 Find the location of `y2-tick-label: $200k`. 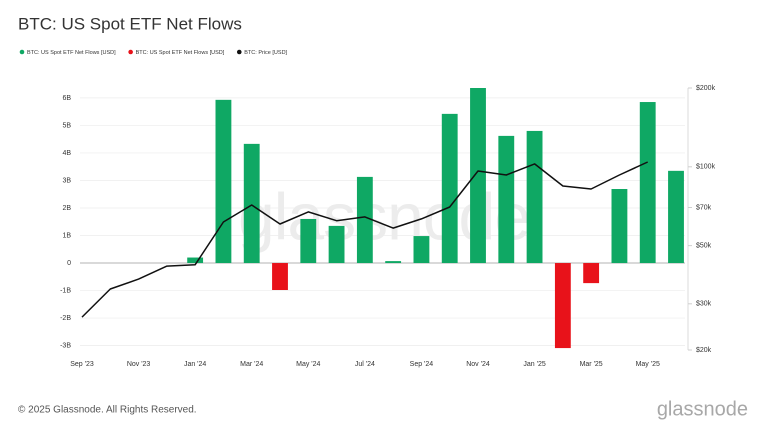

y2-tick-label: $200k is located at coordinates (706, 88).